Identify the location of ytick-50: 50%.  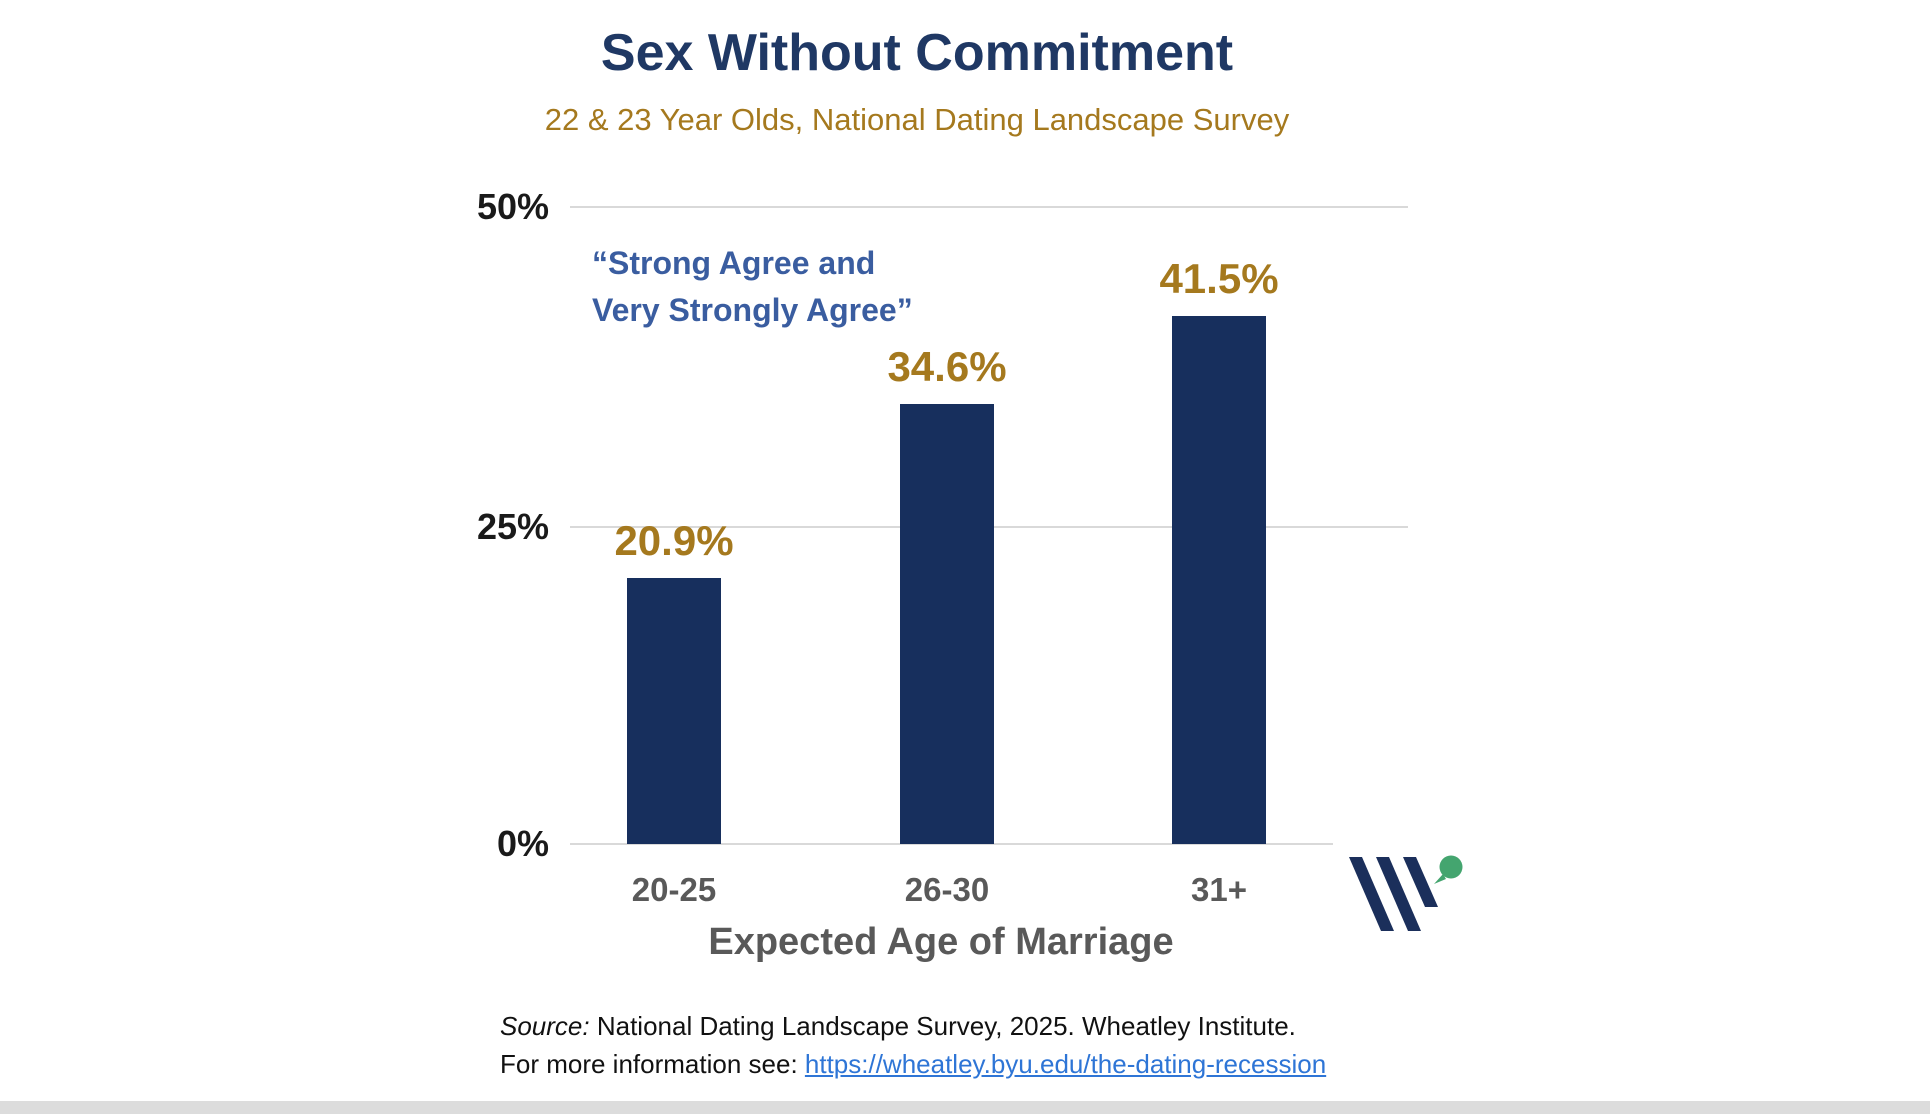
(512, 206).